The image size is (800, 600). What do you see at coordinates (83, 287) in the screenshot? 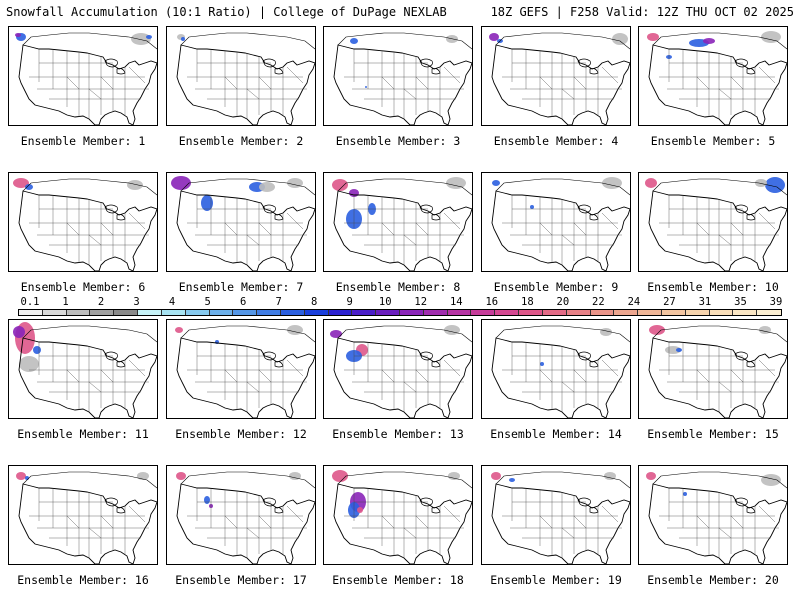
I see `ensemble-member-label: Ensemble Member: 6` at bounding box center [83, 287].